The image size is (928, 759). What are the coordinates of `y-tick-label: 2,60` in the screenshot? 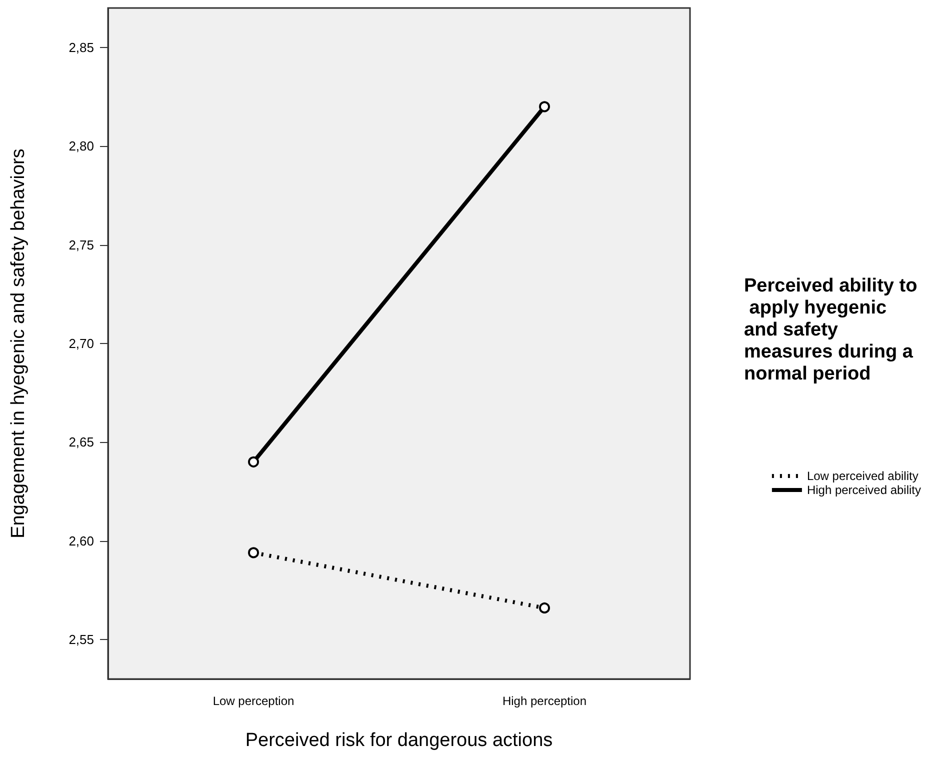 It's located at (81, 540).